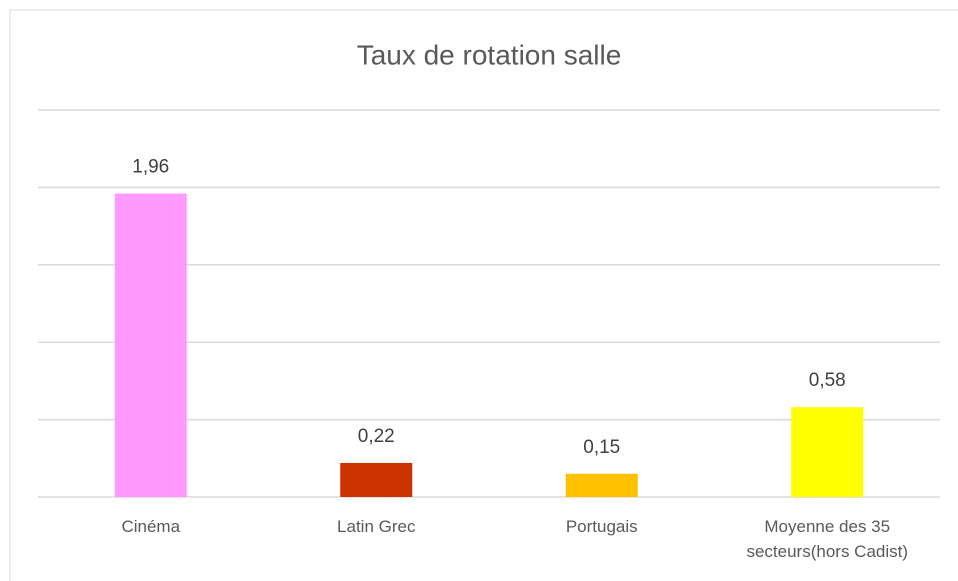  What do you see at coordinates (376, 526) in the screenshot?
I see `x-tick-label: Latin Grec` at bounding box center [376, 526].